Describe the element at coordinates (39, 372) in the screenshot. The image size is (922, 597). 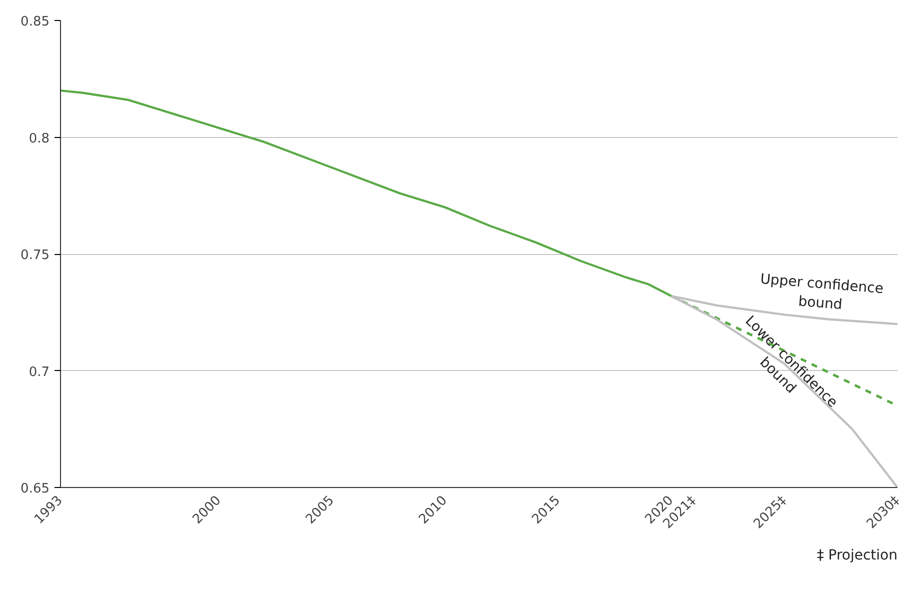
I see `y-tick-label: 0.7` at that location.